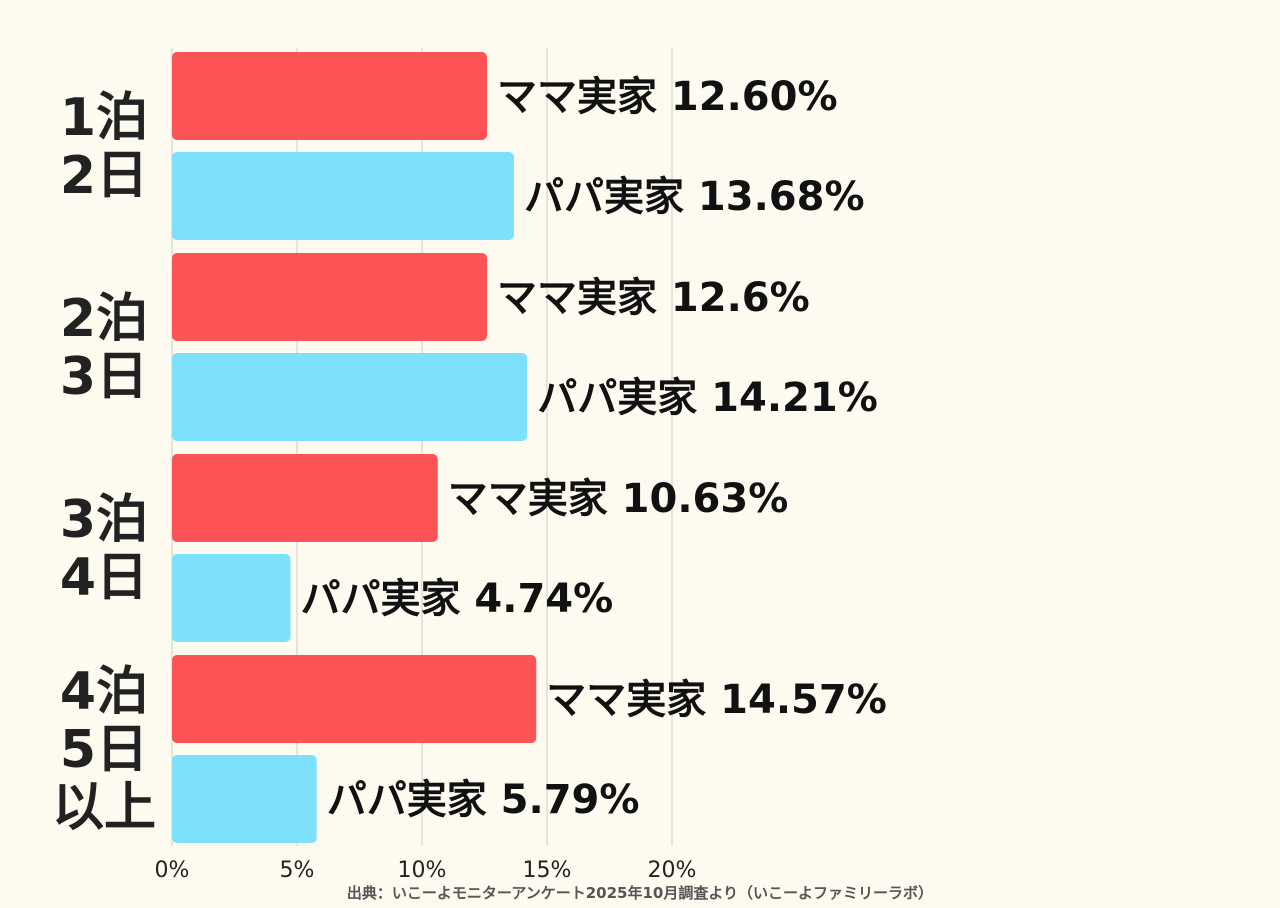  I want to click on category-label: 3日, so click(104, 377).